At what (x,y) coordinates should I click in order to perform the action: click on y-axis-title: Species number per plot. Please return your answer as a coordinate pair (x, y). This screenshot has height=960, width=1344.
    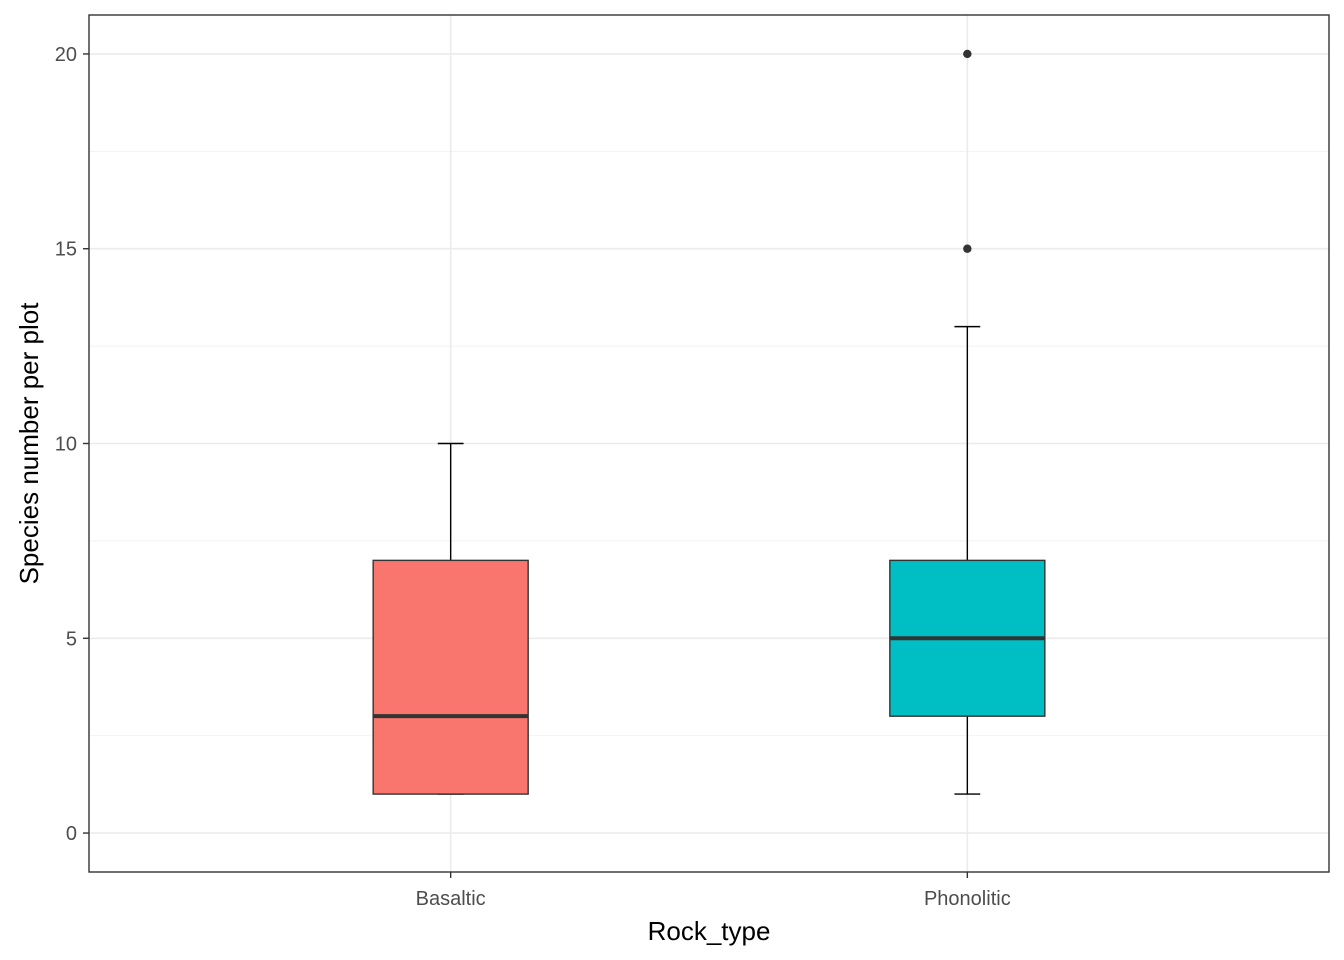
    Looking at the image, I should click on (29, 443).